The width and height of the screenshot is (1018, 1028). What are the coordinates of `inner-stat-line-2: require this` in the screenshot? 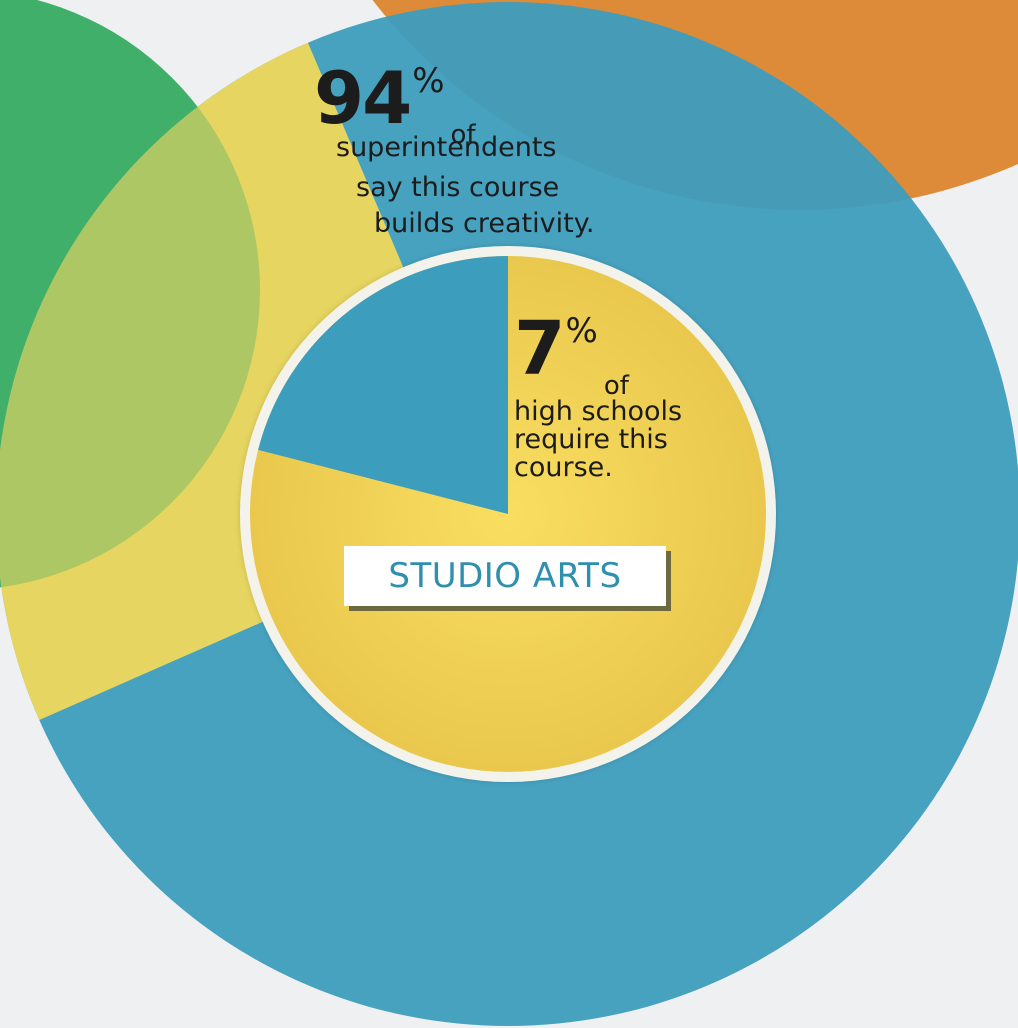 It's located at (591, 439).